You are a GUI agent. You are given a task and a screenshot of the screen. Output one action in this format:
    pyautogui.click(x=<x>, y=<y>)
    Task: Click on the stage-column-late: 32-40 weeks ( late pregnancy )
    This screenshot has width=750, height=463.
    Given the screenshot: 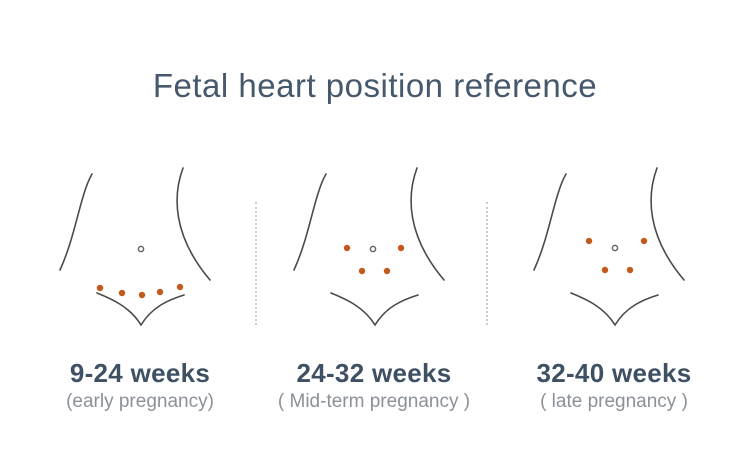 What is the action you would take?
    pyautogui.click(x=614, y=287)
    